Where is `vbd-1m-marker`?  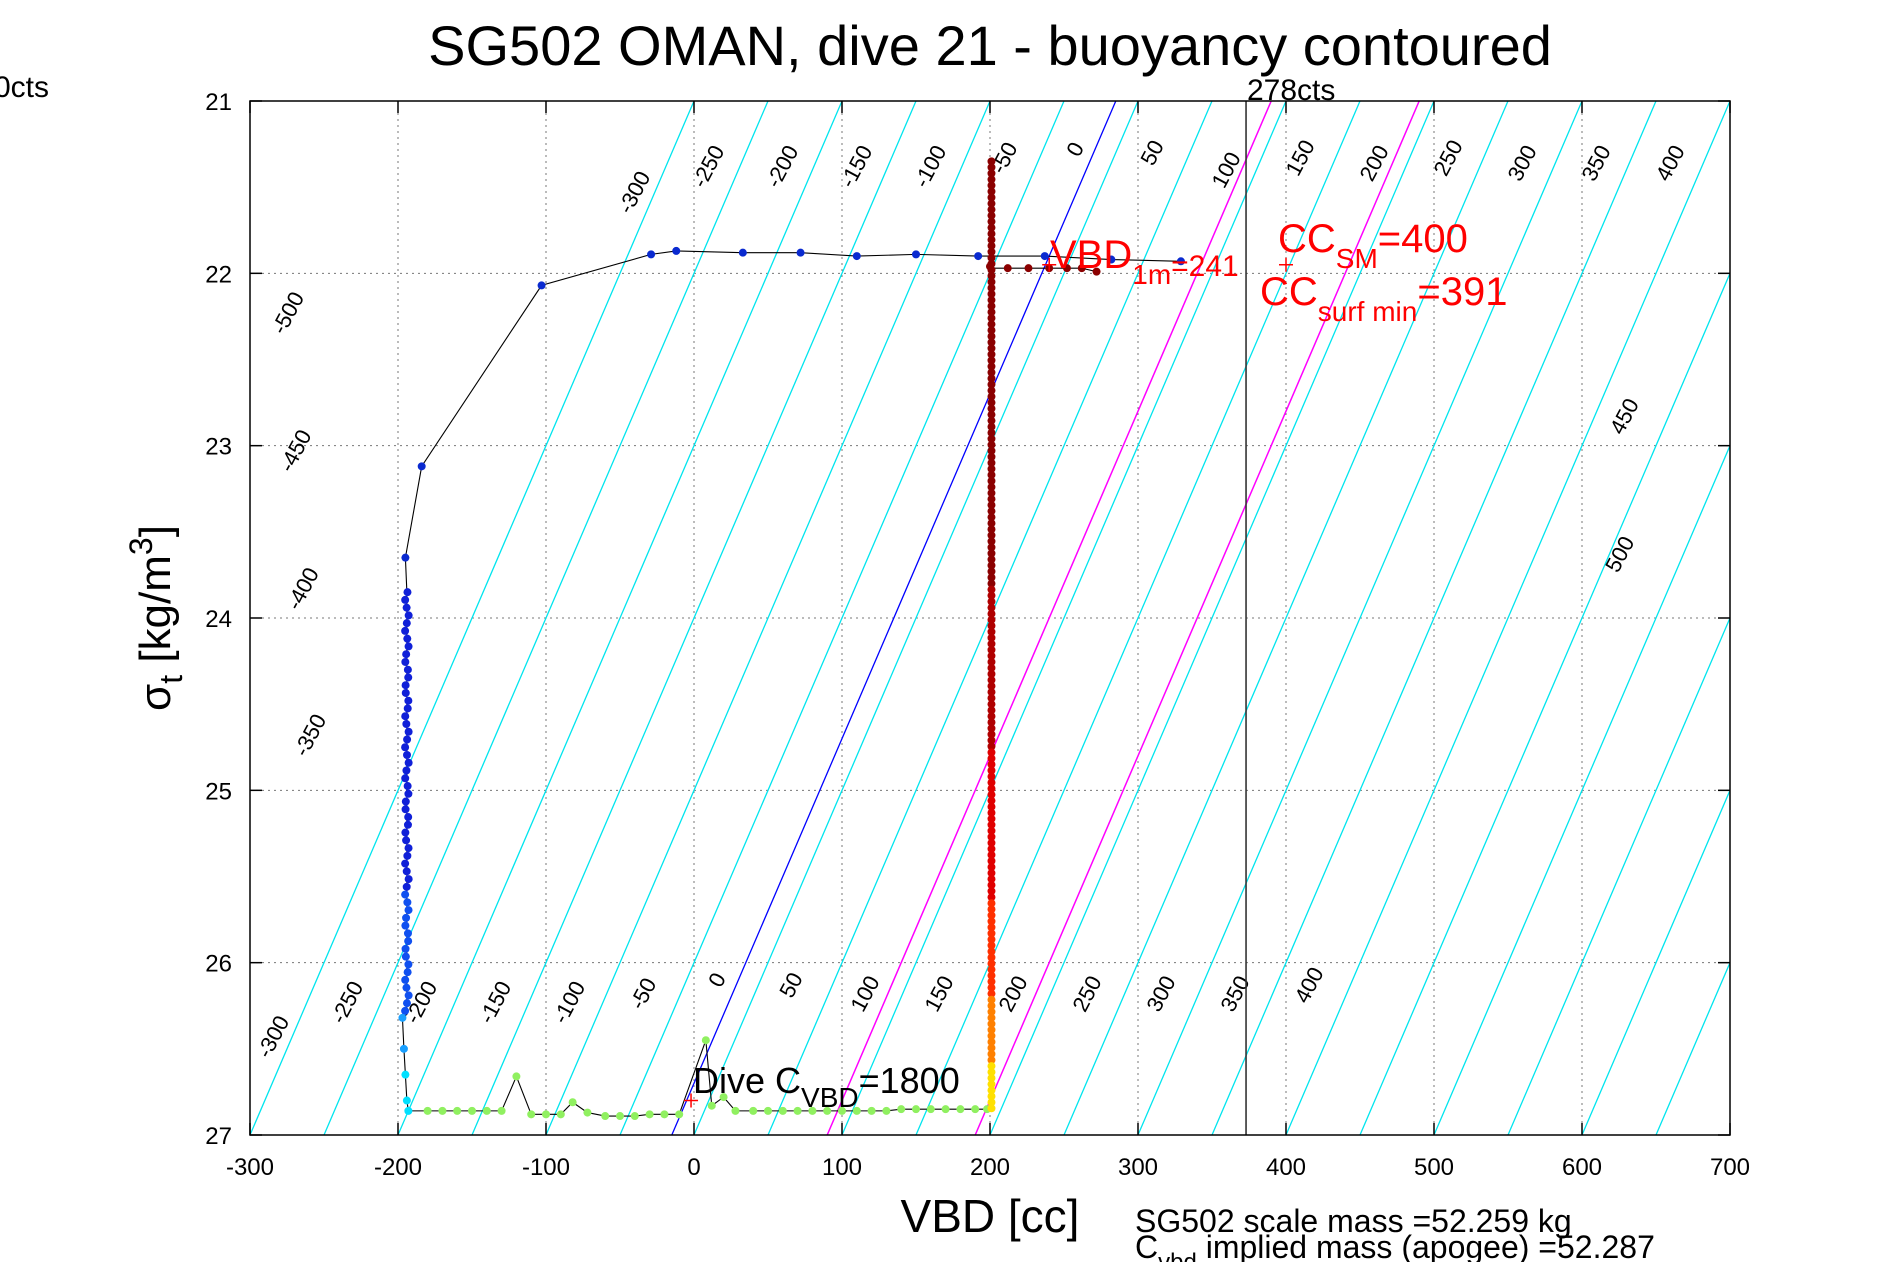
vbd-1m-marker is located at coordinates (1049, 264).